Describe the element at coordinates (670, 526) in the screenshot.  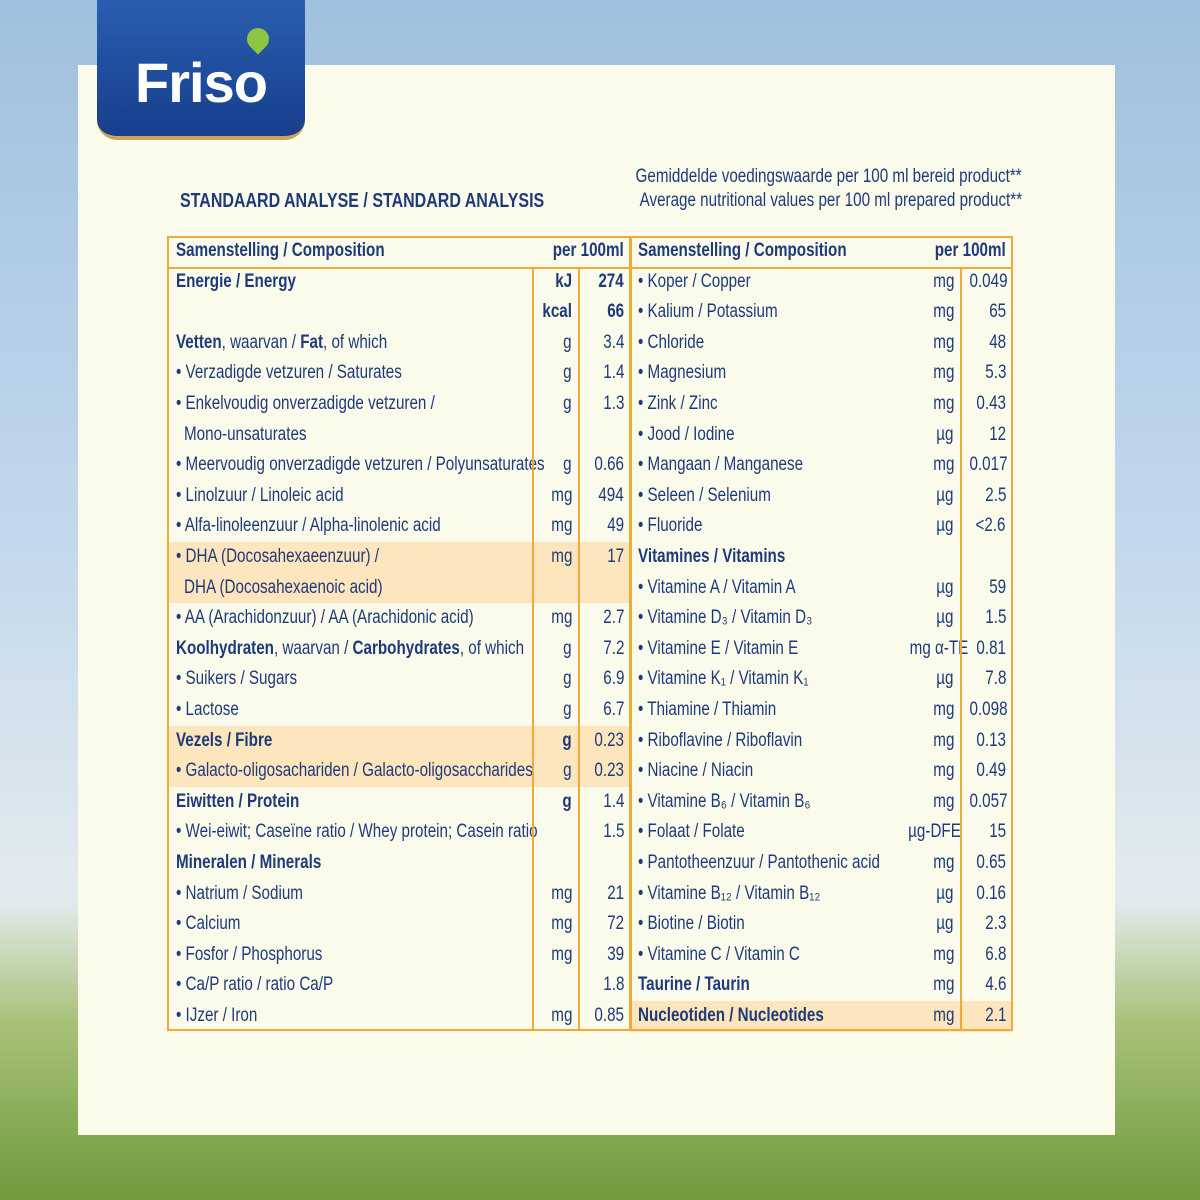
I see `row-label-text: • Fluoride` at that location.